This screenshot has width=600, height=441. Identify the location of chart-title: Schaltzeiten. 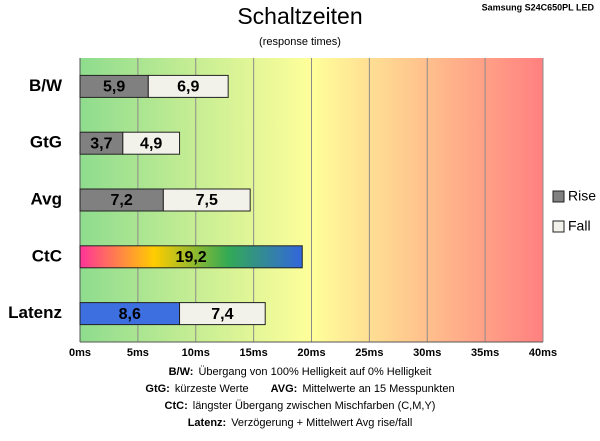
(299, 16).